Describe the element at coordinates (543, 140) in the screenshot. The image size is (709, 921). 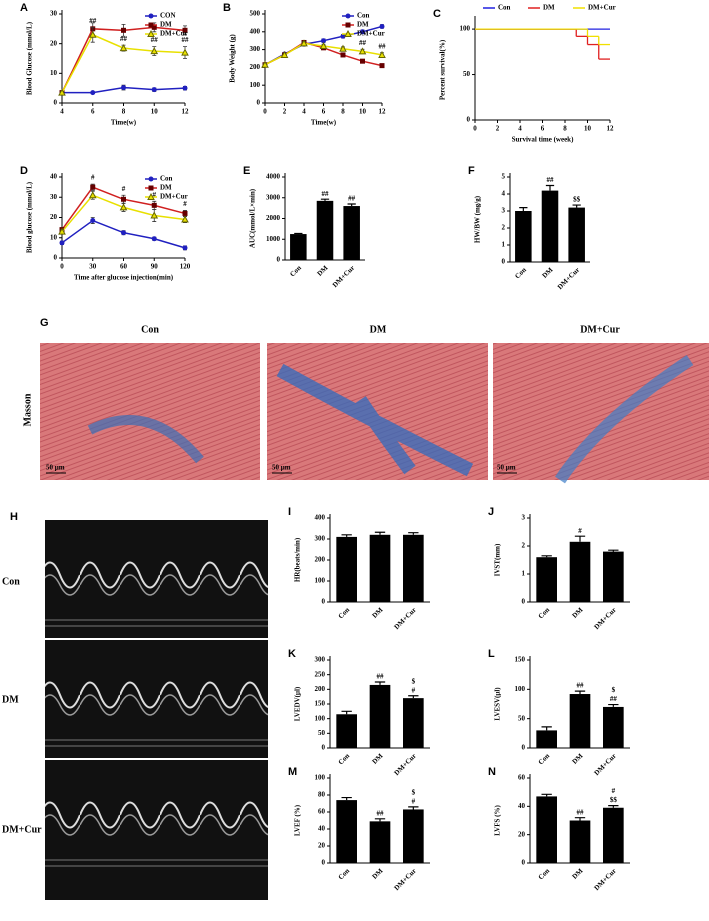
I see `x-axis-title: Survival time (week)` at that location.